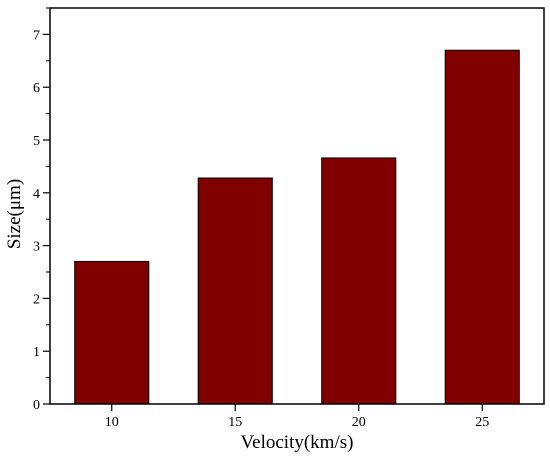 This screenshot has height=462, width=550. I want to click on y-tick-label: 1, so click(36, 352).